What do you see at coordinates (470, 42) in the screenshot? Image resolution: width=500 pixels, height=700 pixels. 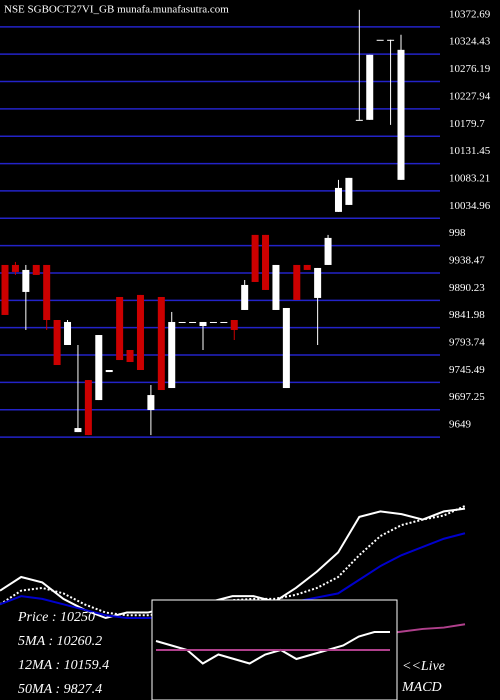 I see `y-tick-label: 10324.43` at bounding box center [470, 42].